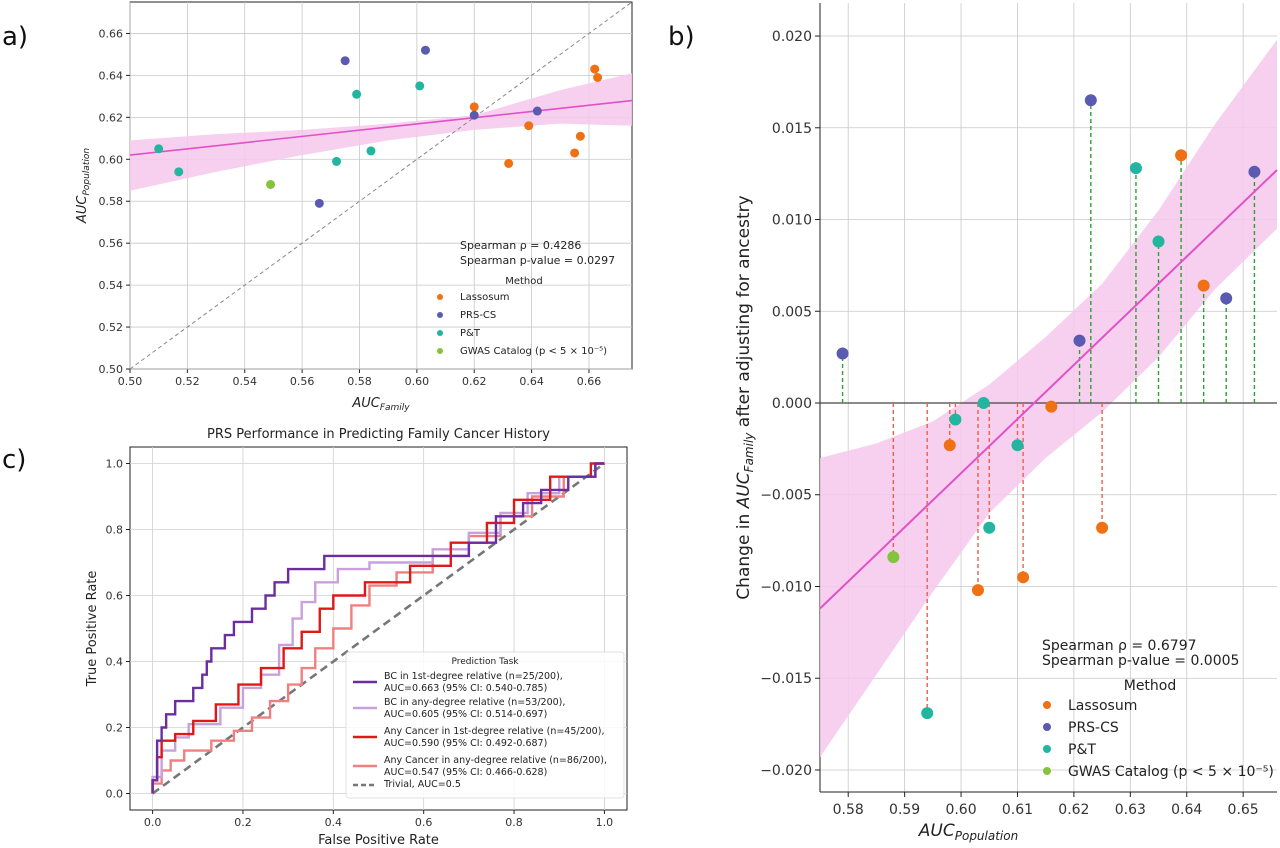  I want to click on legend-label: GWAS Catalog (p < 5 × 10⁻⁵), so click(1171, 772).